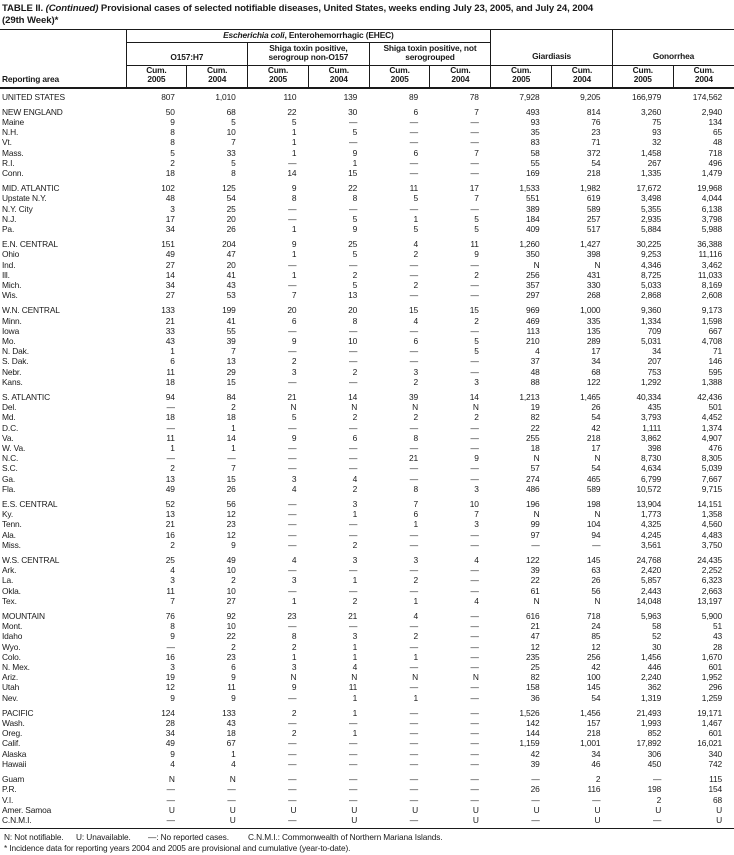 Image resolution: width=734 pixels, height=855 pixels. I want to click on subgroup-shiga-non-o157: Shiga toxin positive, serogroup non-O157, so click(308, 54).